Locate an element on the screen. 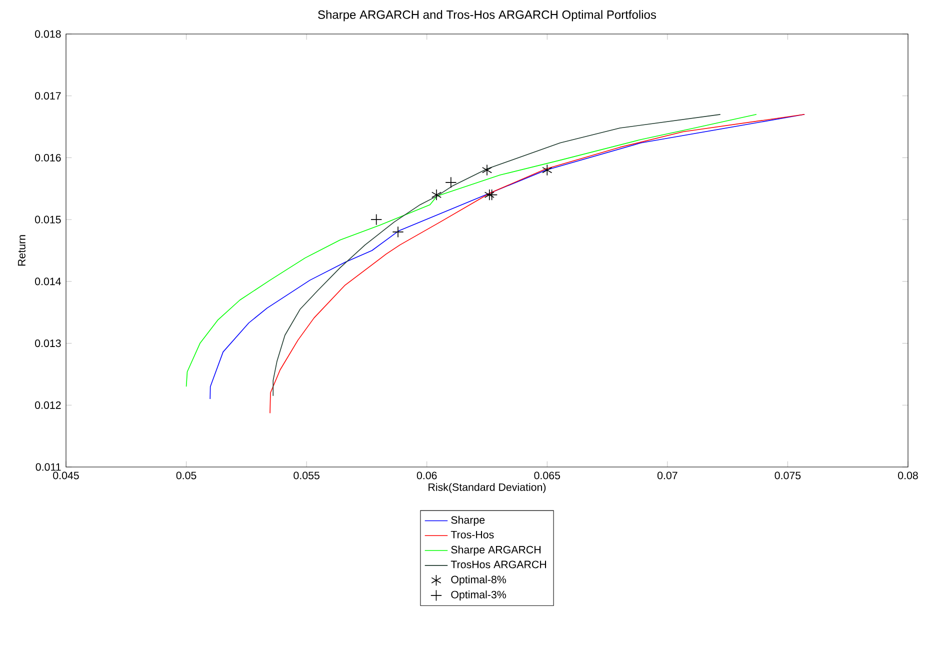 Image resolution: width=927 pixels, height=665 pixels. x-tick-label: 0.045 is located at coordinates (66, 476).